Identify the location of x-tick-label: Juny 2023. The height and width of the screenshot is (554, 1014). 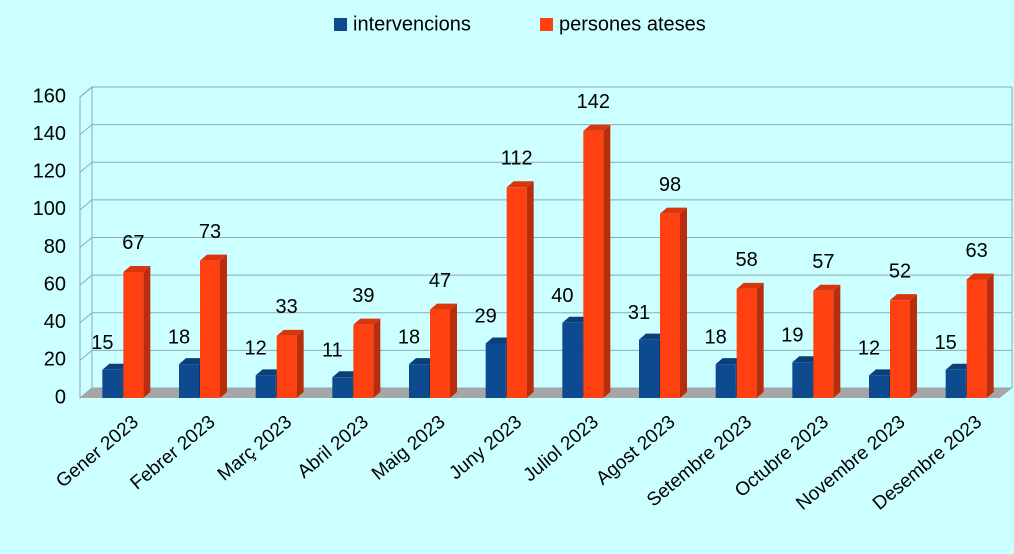
(485, 448).